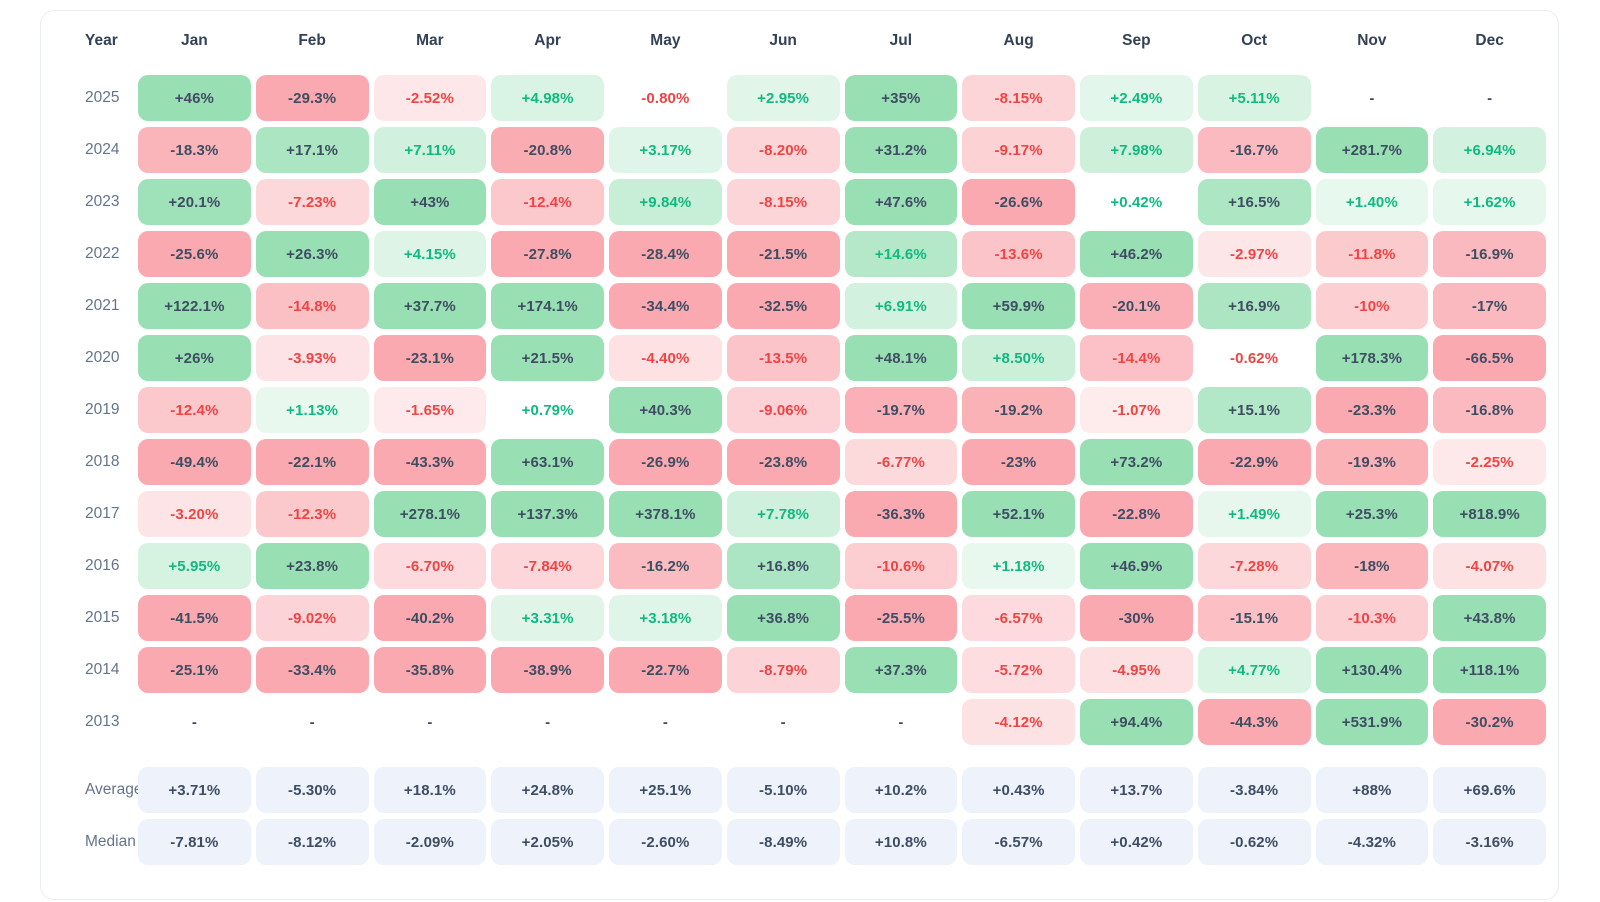 The width and height of the screenshot is (1600, 902). I want to click on cell-2017-sep: -22.8%, so click(1136, 514).